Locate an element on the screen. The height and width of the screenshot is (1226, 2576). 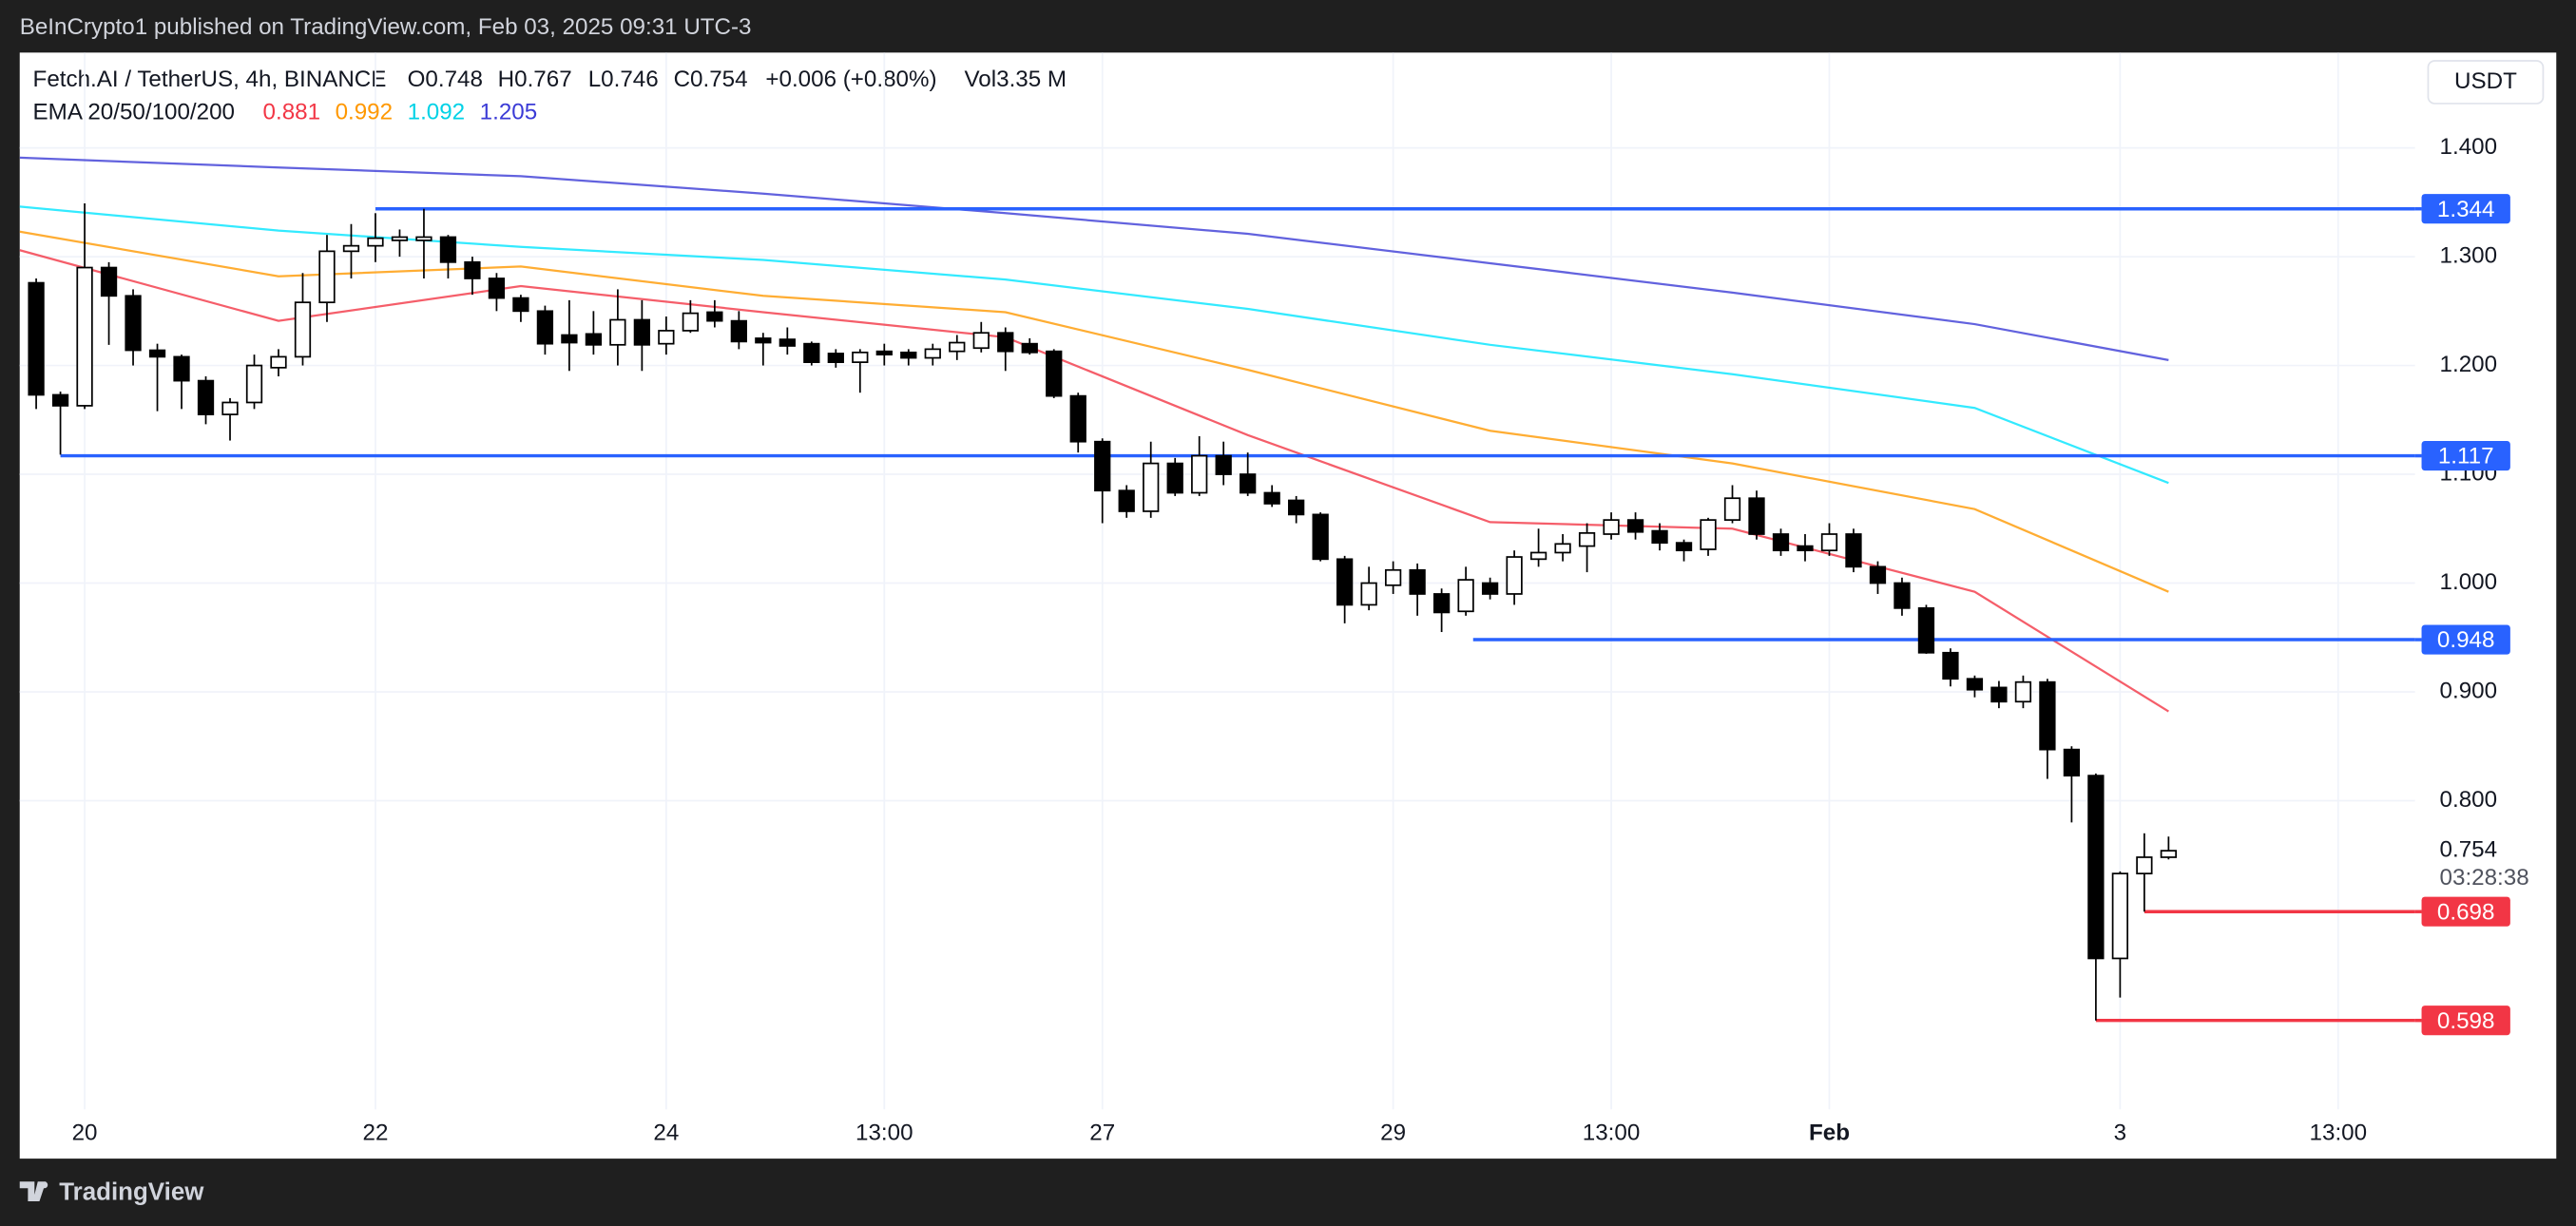
level-label: 0.598 is located at coordinates (2466, 1021).